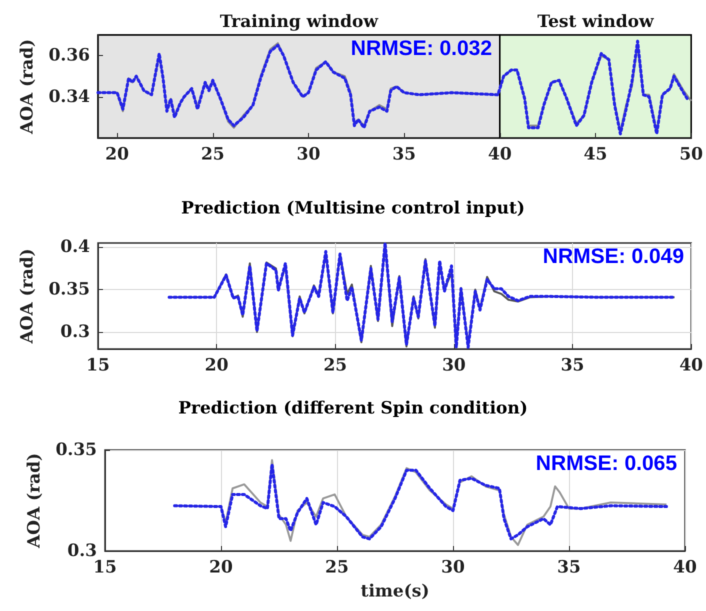  Describe the element at coordinates (98, 366) in the screenshot. I see `x-tick-label: 15` at that location.